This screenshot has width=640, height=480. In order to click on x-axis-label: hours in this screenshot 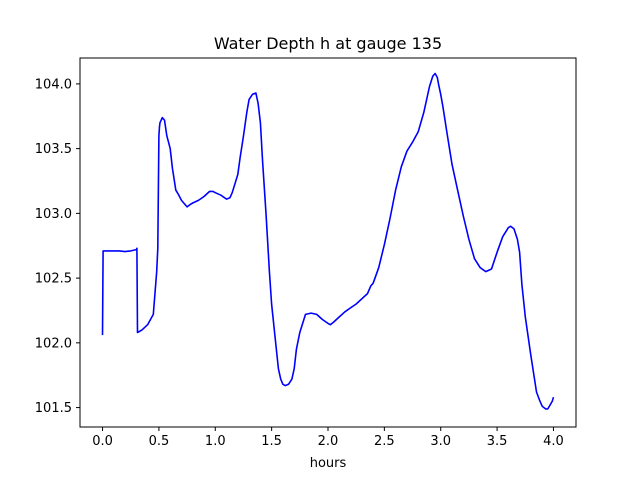, I will do `click(328, 463)`.